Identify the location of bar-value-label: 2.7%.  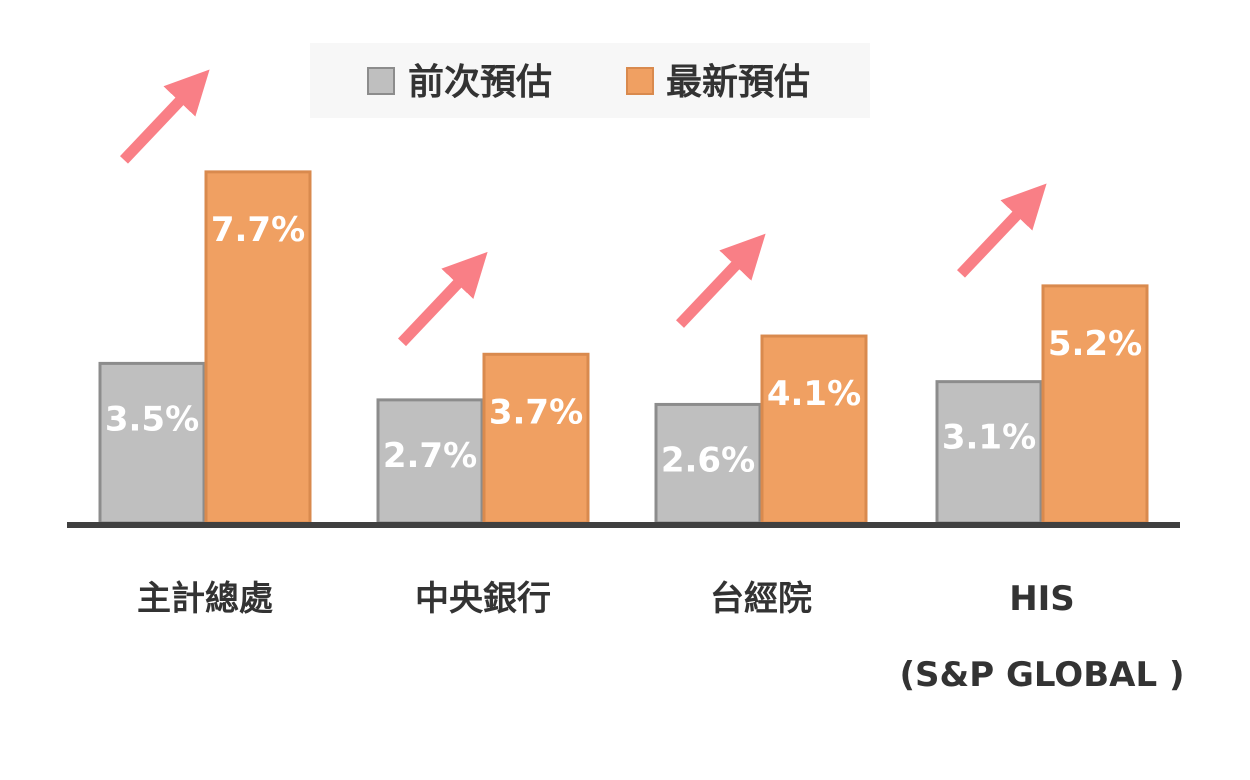
(430, 456).